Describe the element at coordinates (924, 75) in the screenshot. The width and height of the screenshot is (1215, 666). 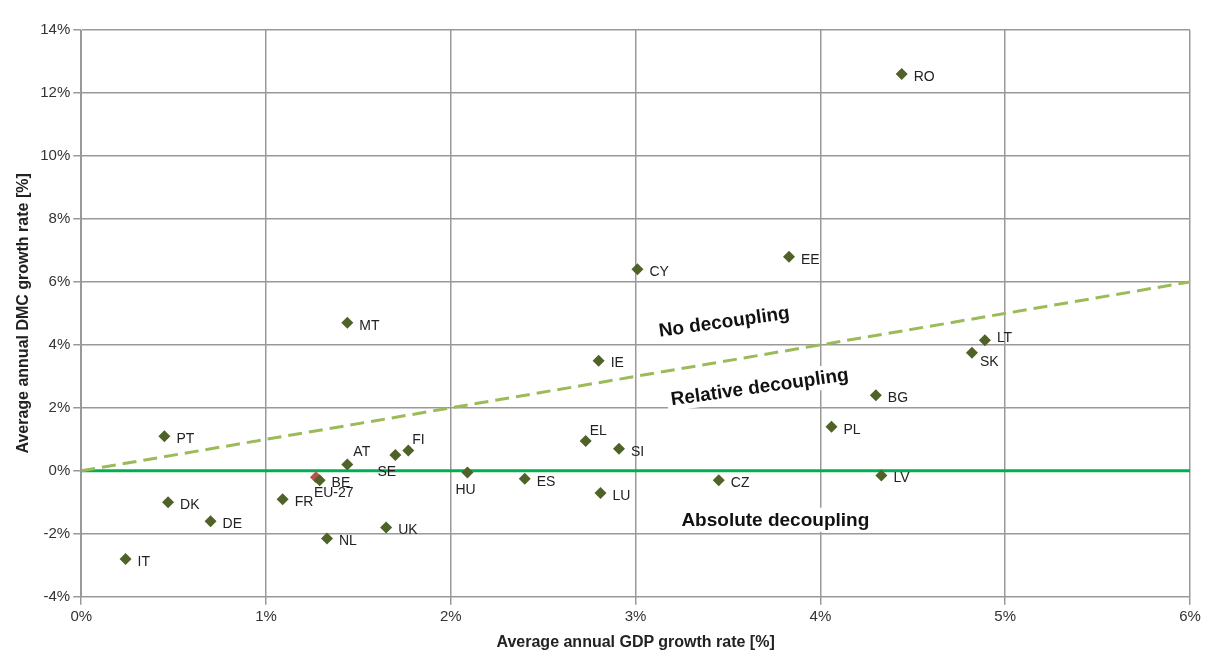
I see `series-label: RO` at that location.